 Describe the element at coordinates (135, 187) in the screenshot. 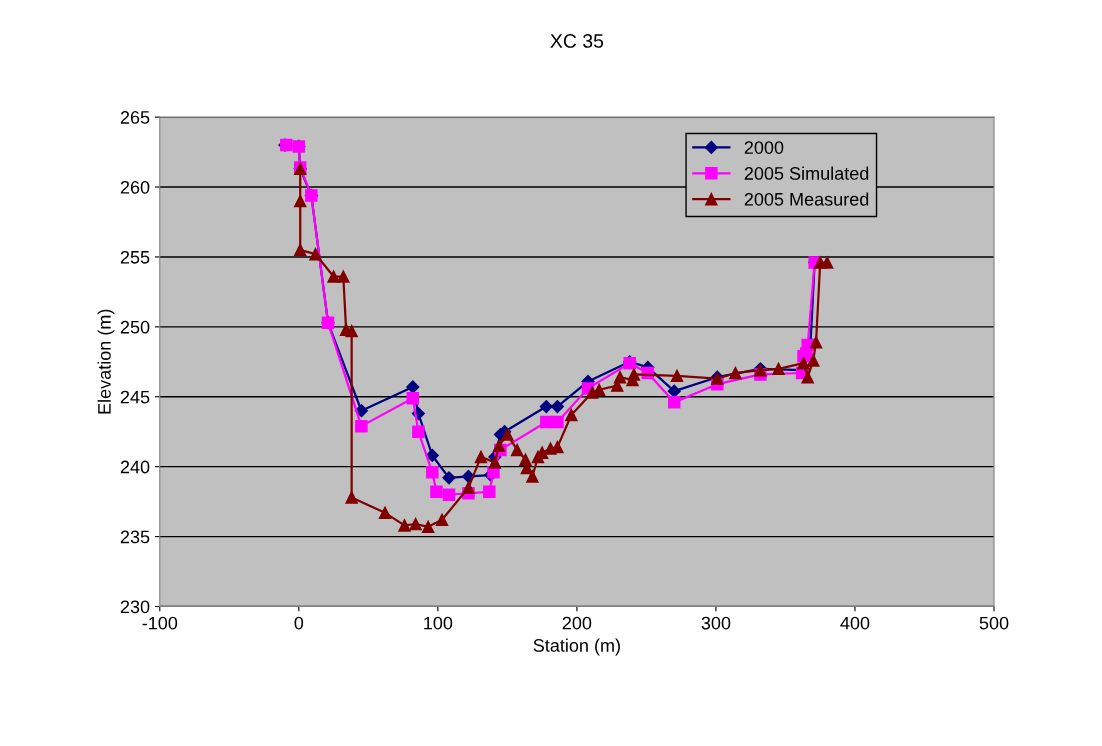

I see `y-tick-label: 260` at that location.